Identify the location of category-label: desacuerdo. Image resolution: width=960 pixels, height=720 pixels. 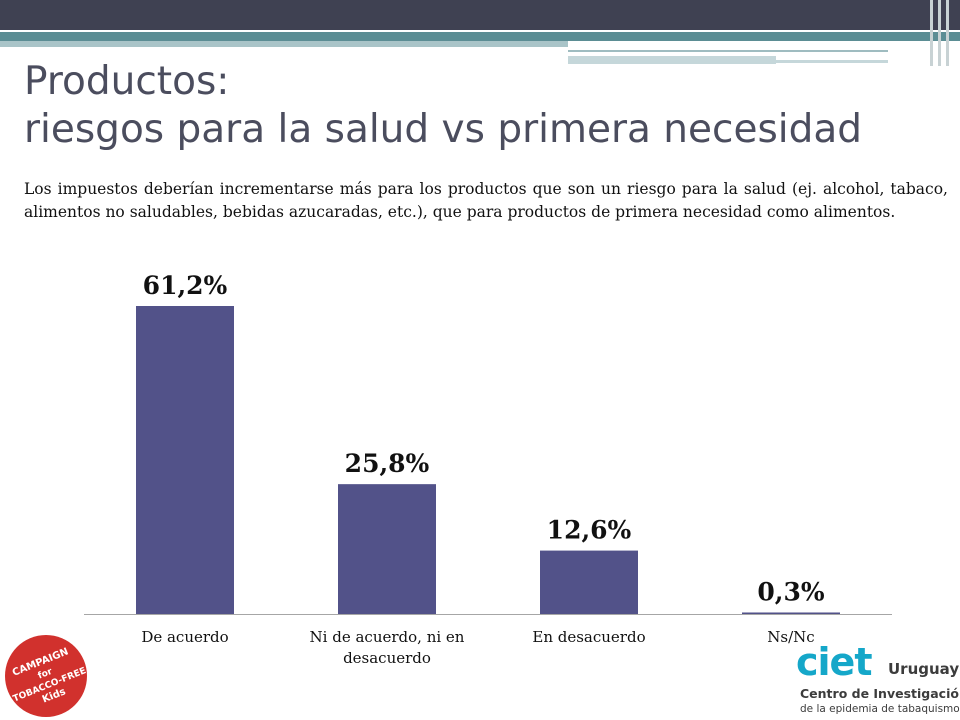
(387, 658).